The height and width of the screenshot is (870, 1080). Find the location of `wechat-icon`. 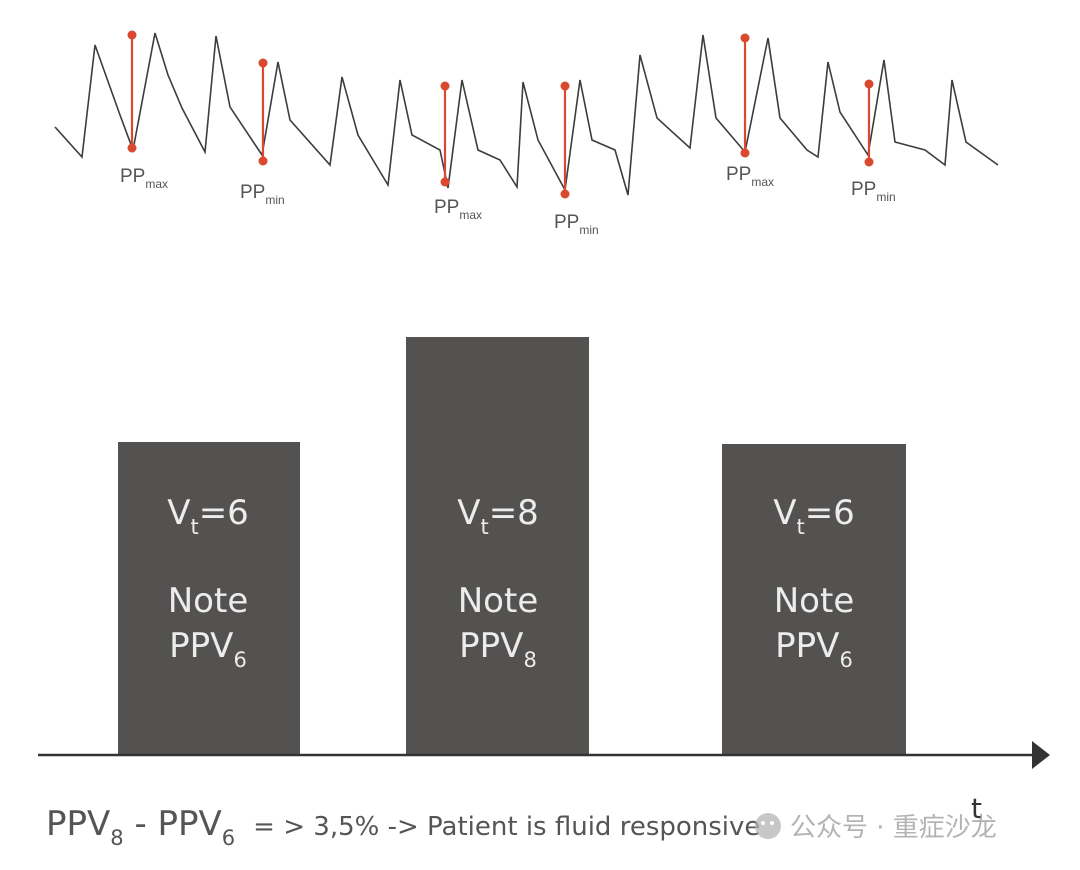

wechat-icon is located at coordinates (768, 826).